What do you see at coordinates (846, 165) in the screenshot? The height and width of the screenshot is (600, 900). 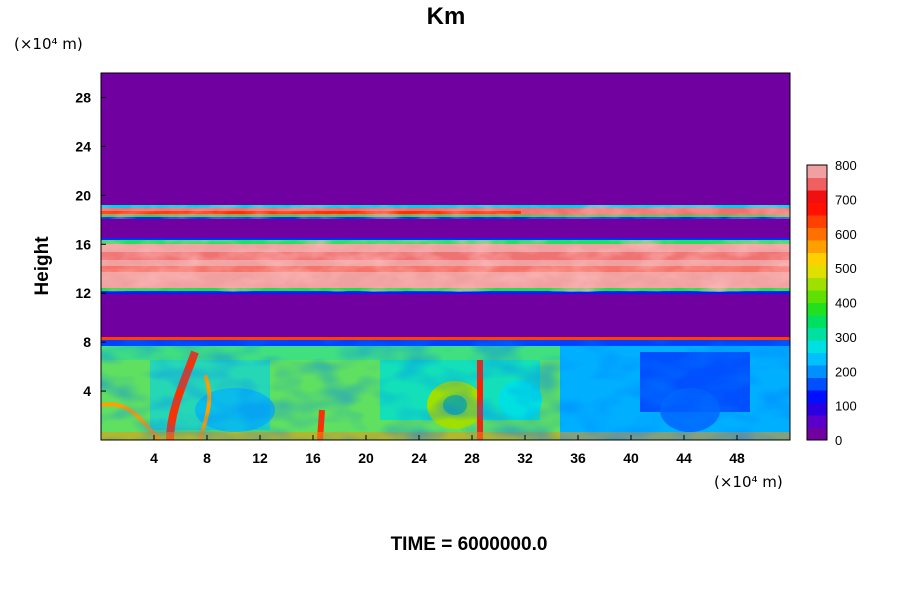 I see `colorbar-tick-label: 800` at bounding box center [846, 165].